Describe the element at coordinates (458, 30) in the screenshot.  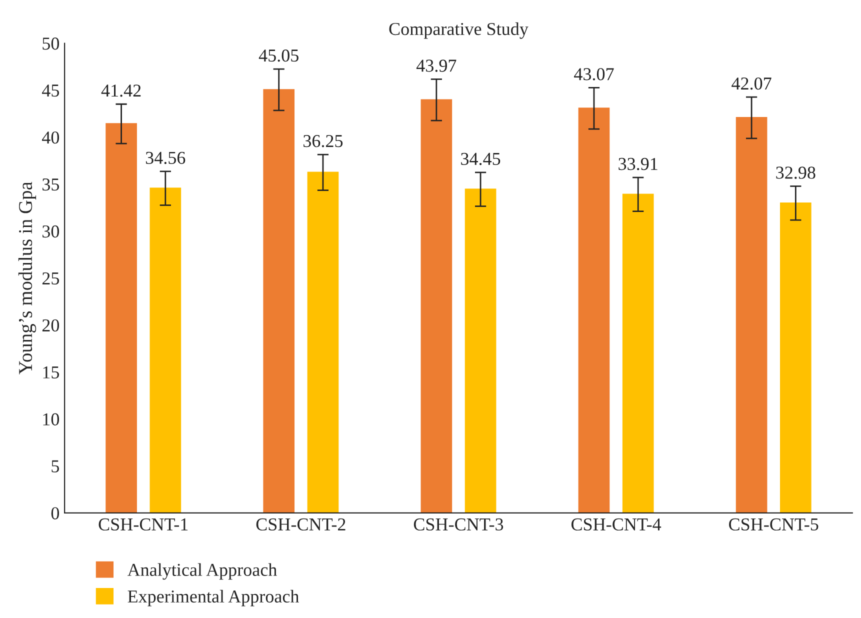
I see `chart-title: Comparative Study` at that location.